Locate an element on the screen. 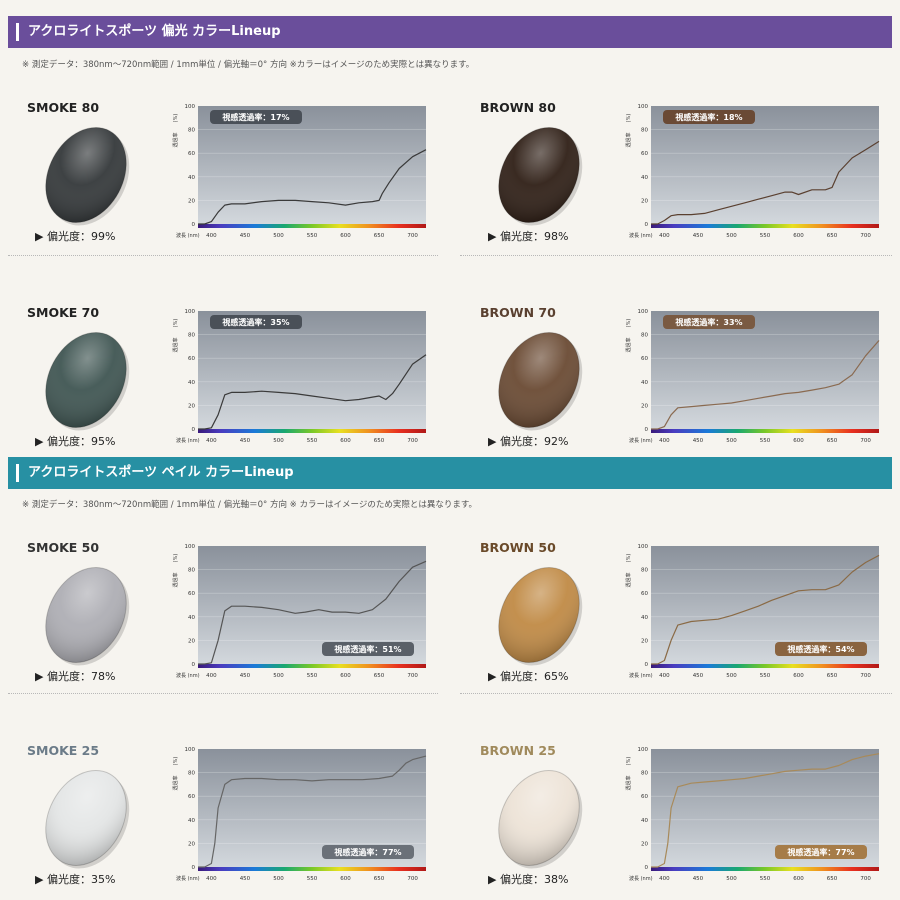 The width and height of the screenshot is (900, 900). transmission-label: 視感透過率：18% is located at coordinates (708, 117).